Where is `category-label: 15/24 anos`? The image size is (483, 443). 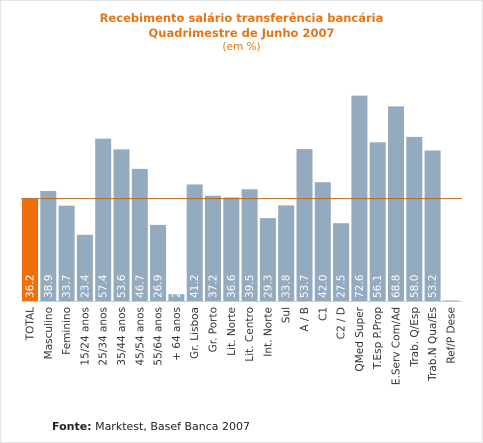 category-label: 15/24 anos is located at coordinates (85, 336).